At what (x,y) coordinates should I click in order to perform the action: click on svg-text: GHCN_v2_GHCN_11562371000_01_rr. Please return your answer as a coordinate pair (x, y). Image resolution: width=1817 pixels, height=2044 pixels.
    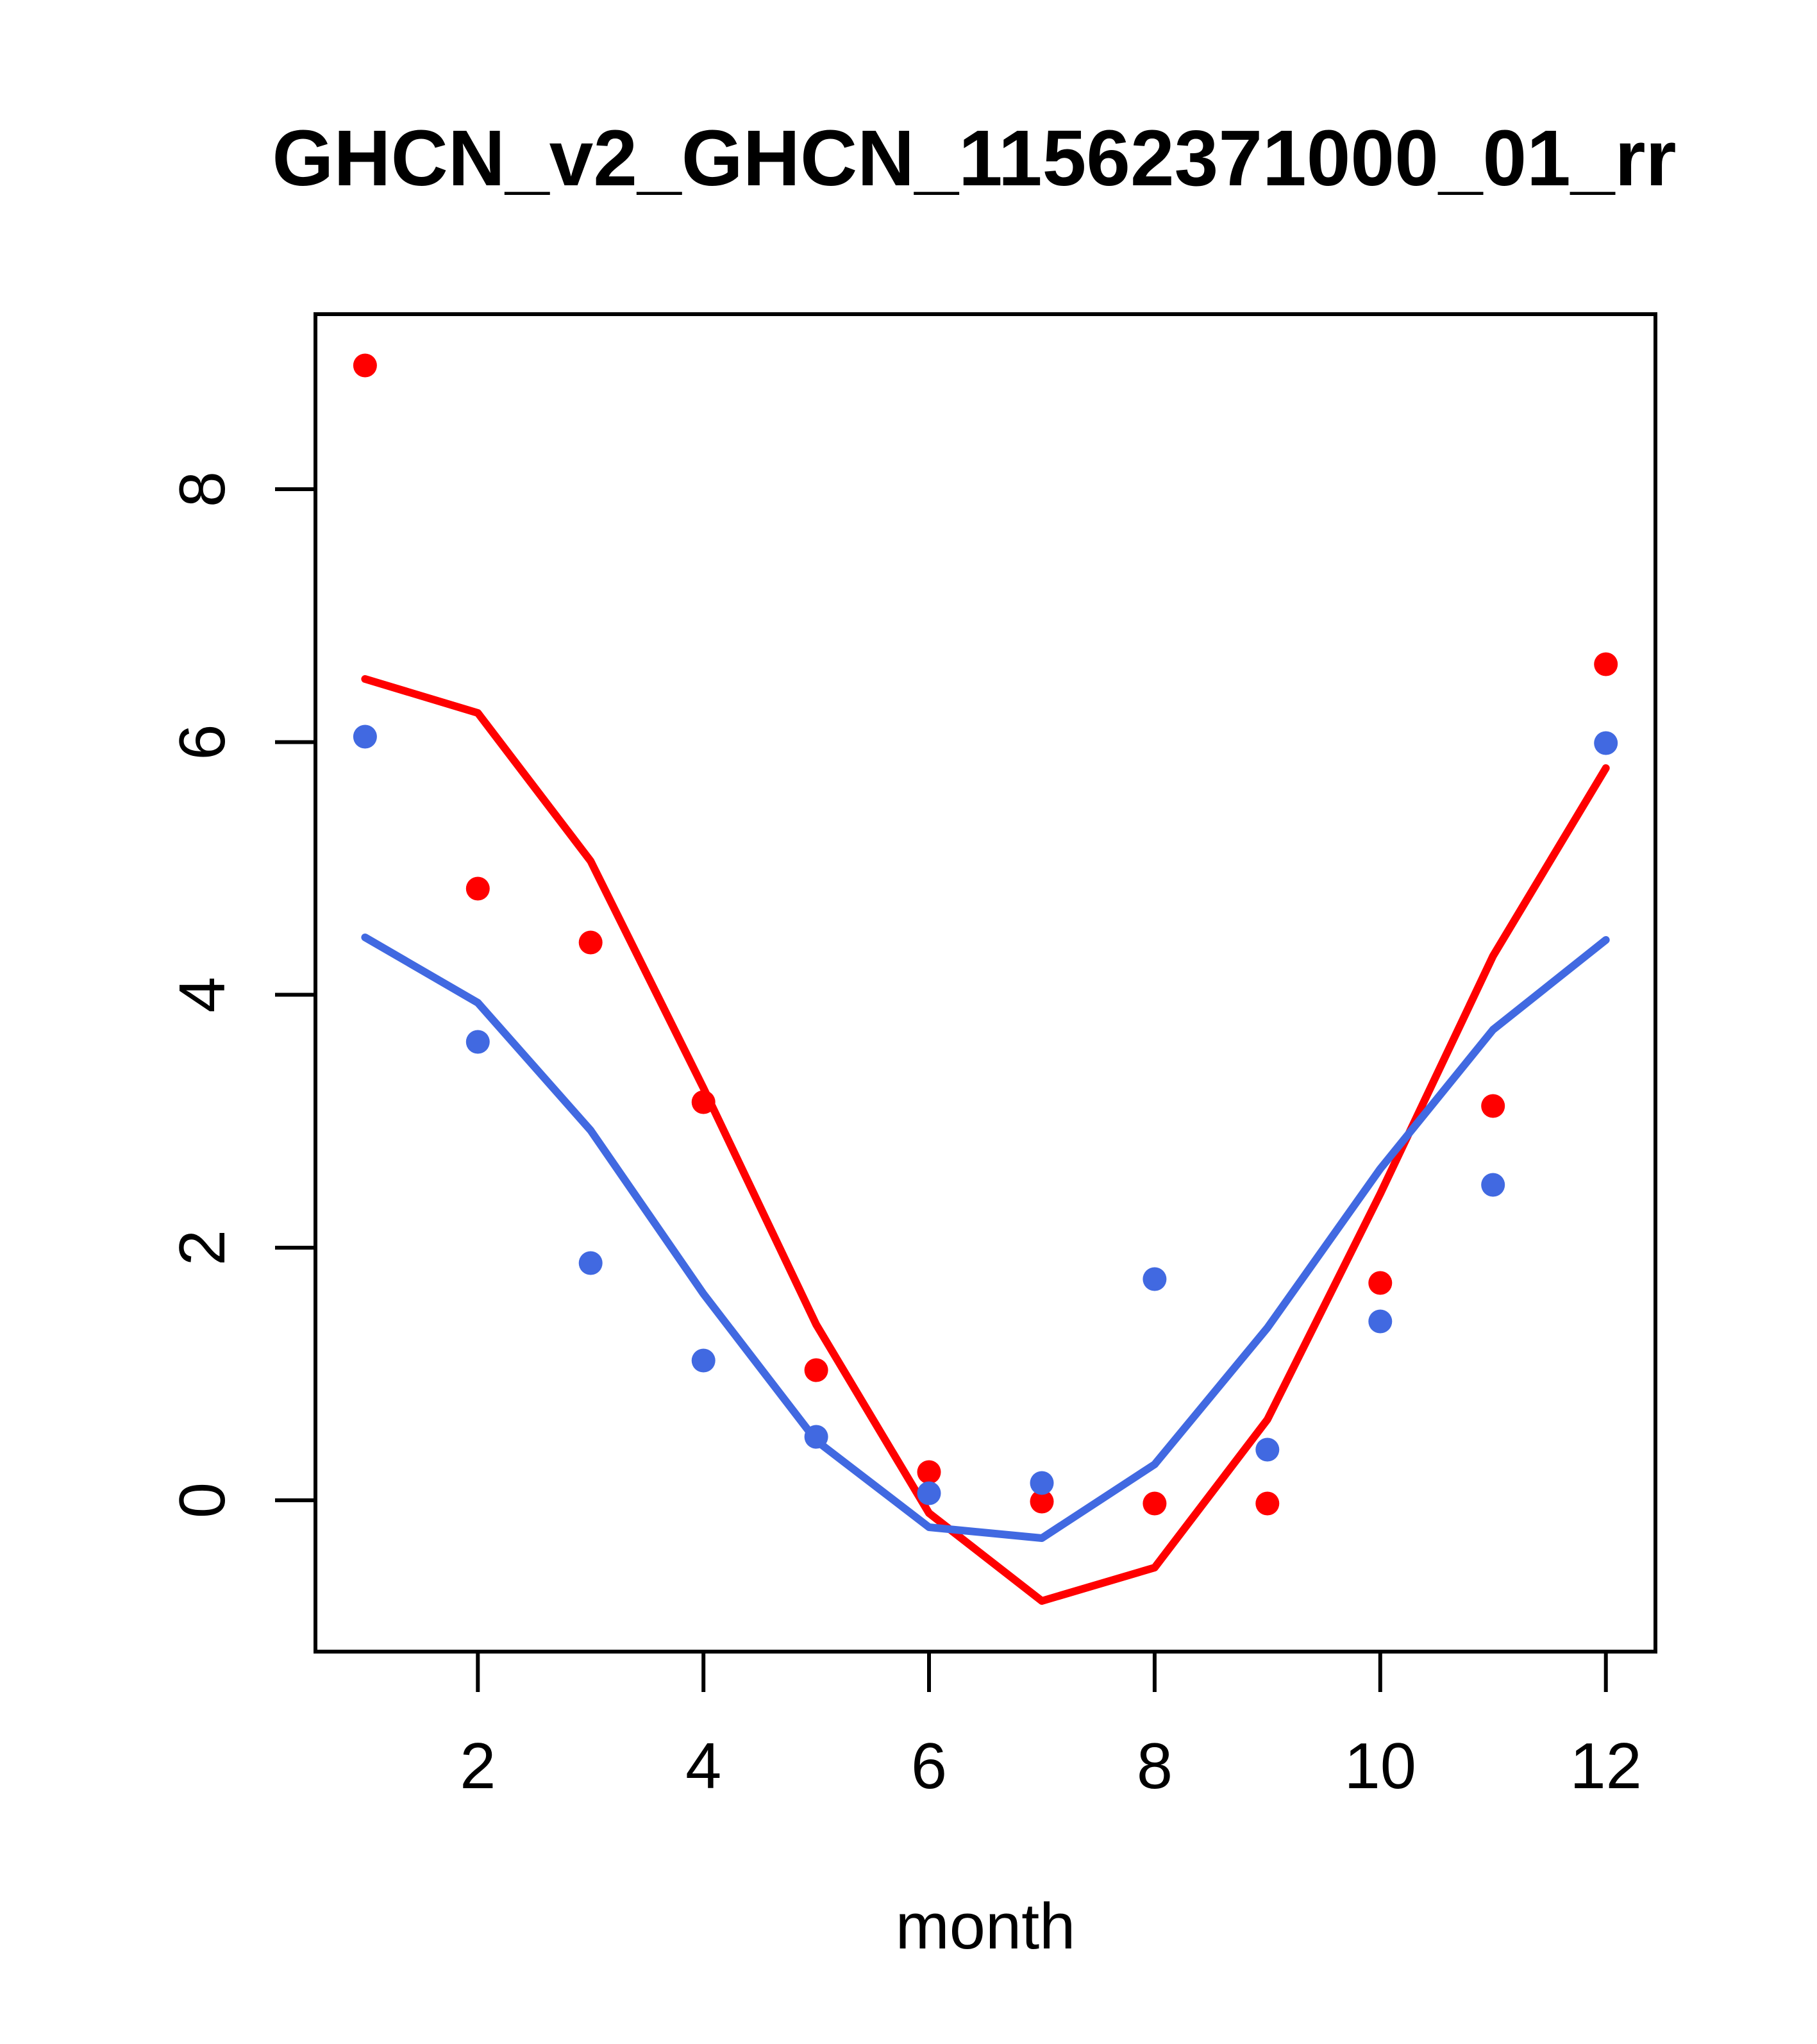
    Looking at the image, I should click on (974, 158).